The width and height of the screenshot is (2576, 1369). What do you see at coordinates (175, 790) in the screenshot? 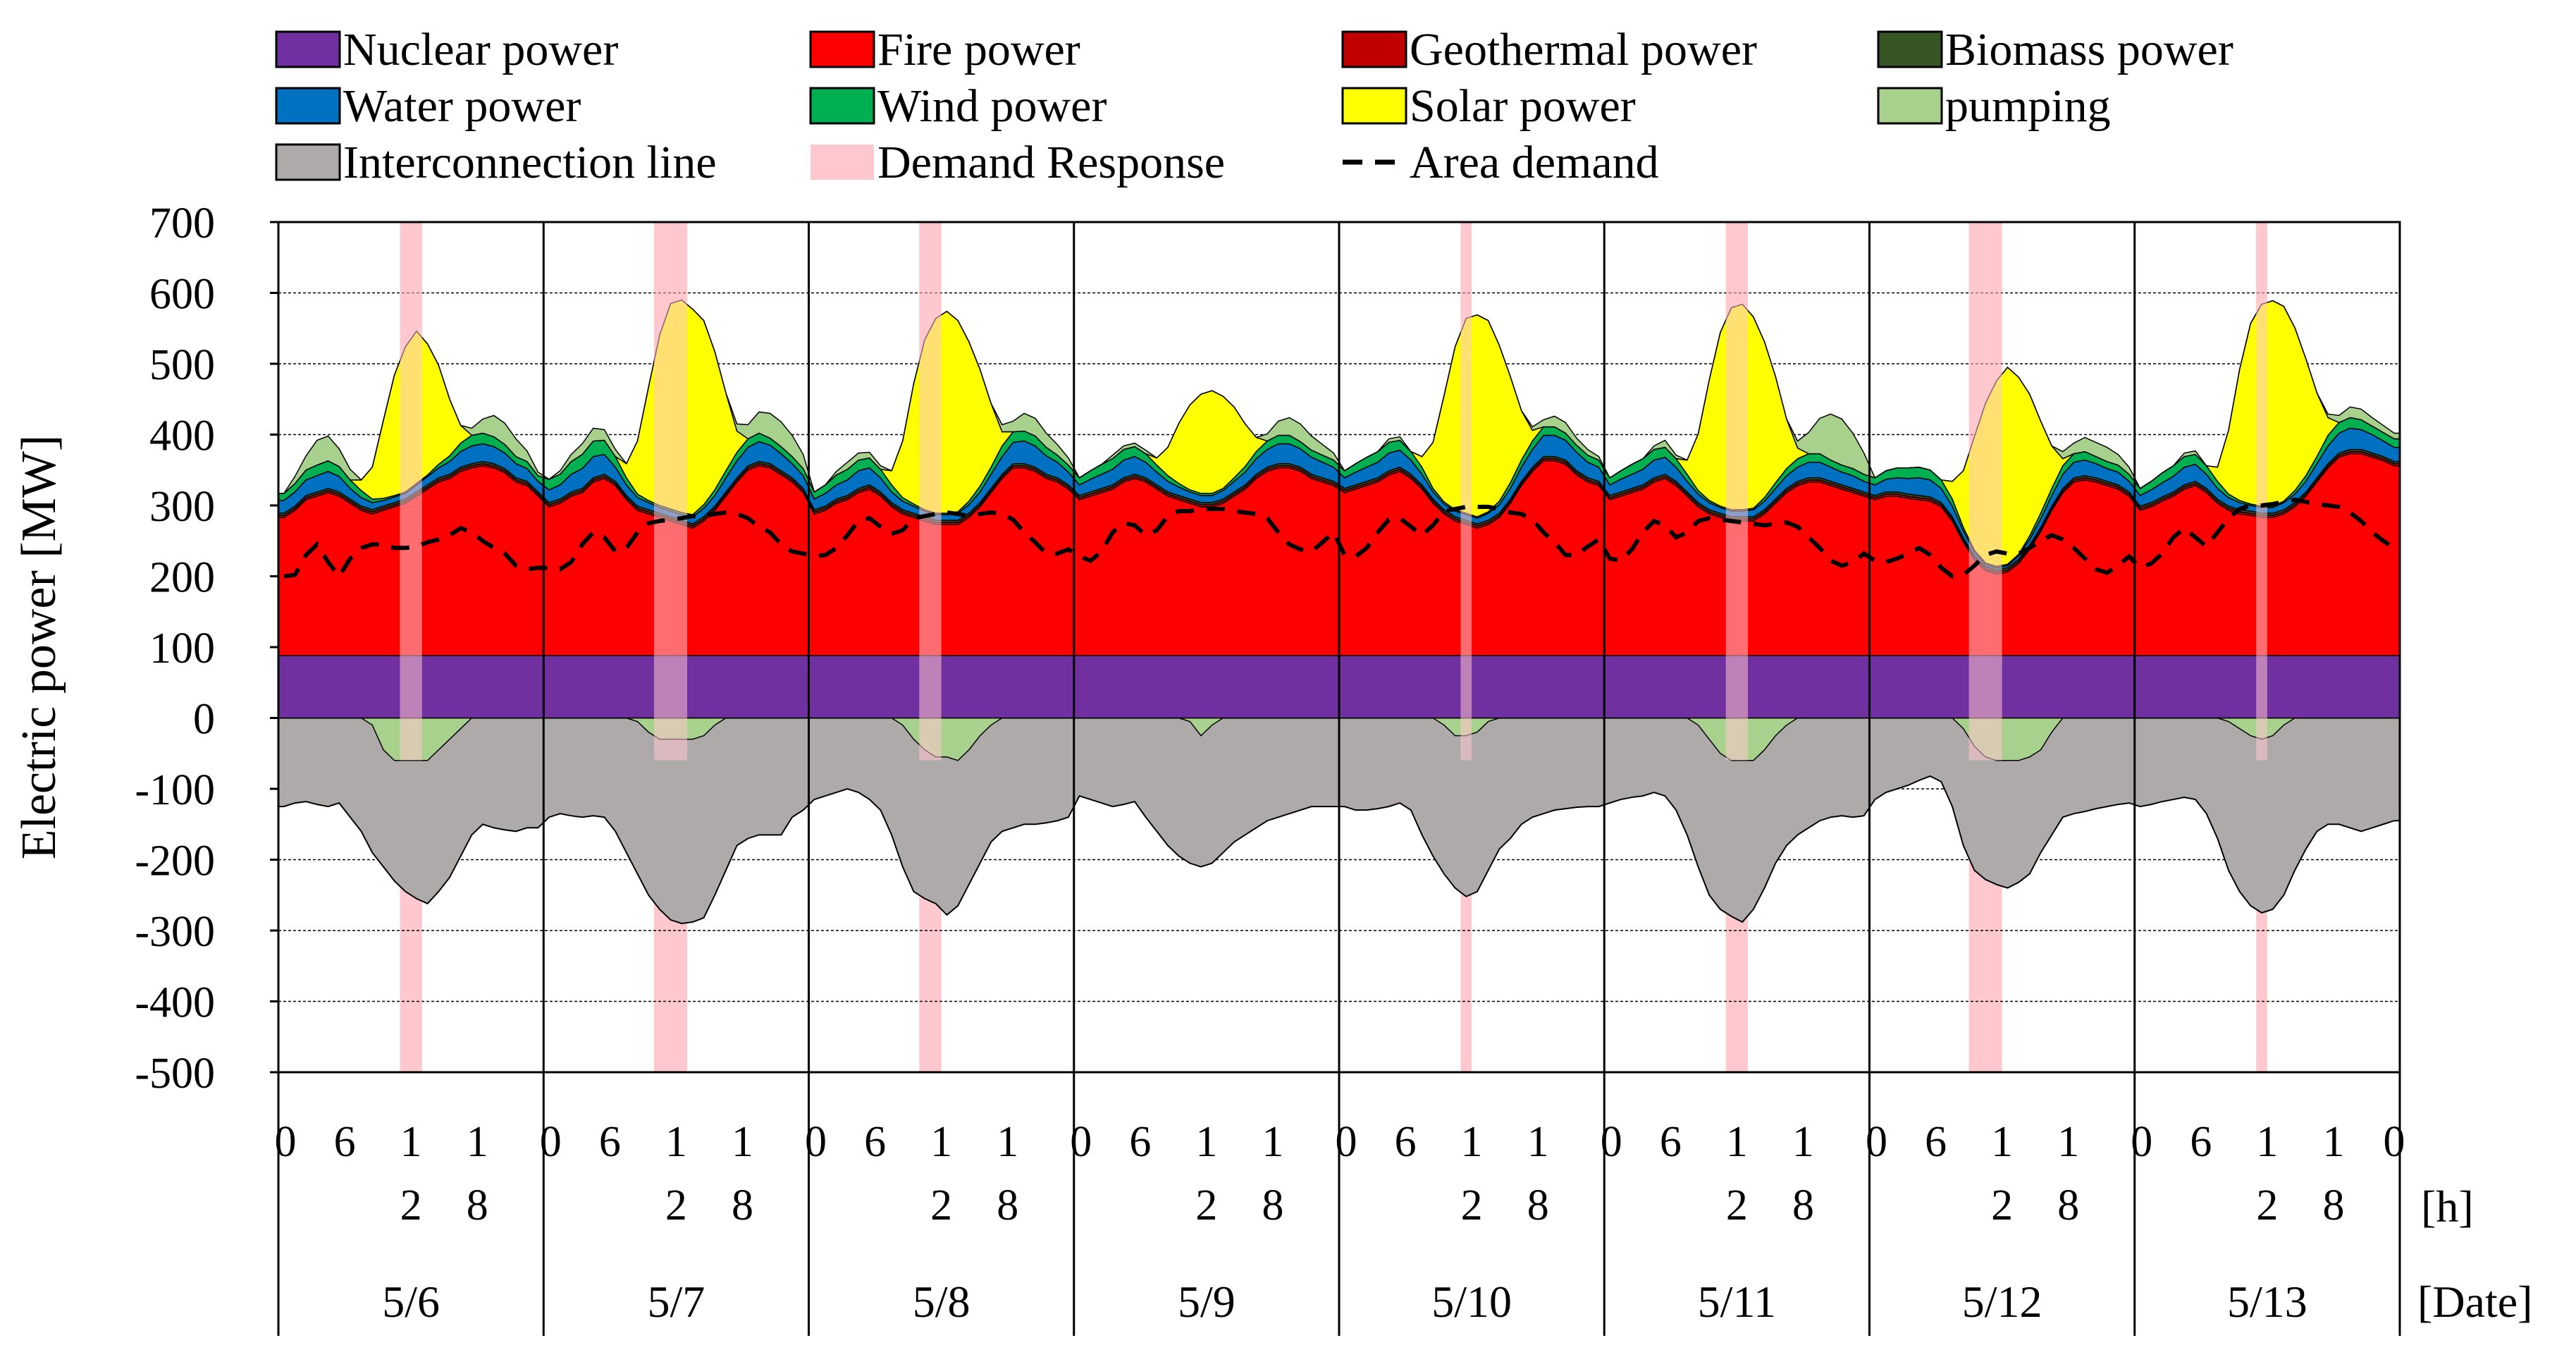
I see `y-tick-label: -100` at bounding box center [175, 790].